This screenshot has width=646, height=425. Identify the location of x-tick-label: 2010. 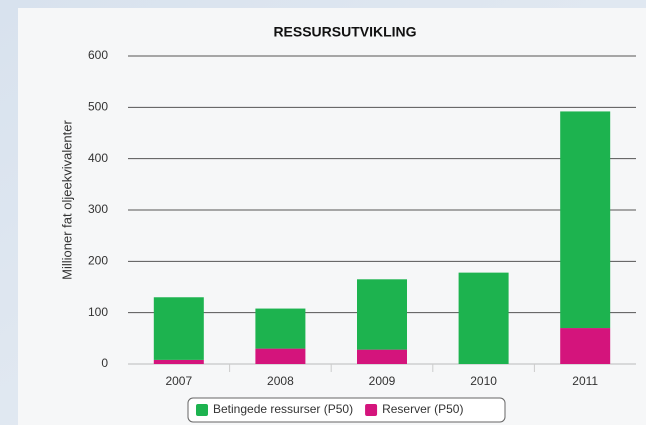
(483, 381).